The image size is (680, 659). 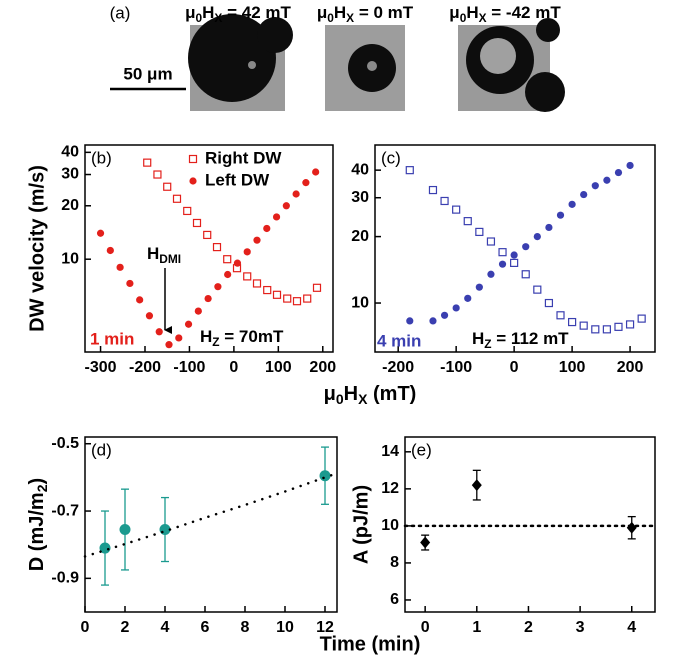 I want to click on y-axis-label: A (pJ/m), so click(x=361, y=524).